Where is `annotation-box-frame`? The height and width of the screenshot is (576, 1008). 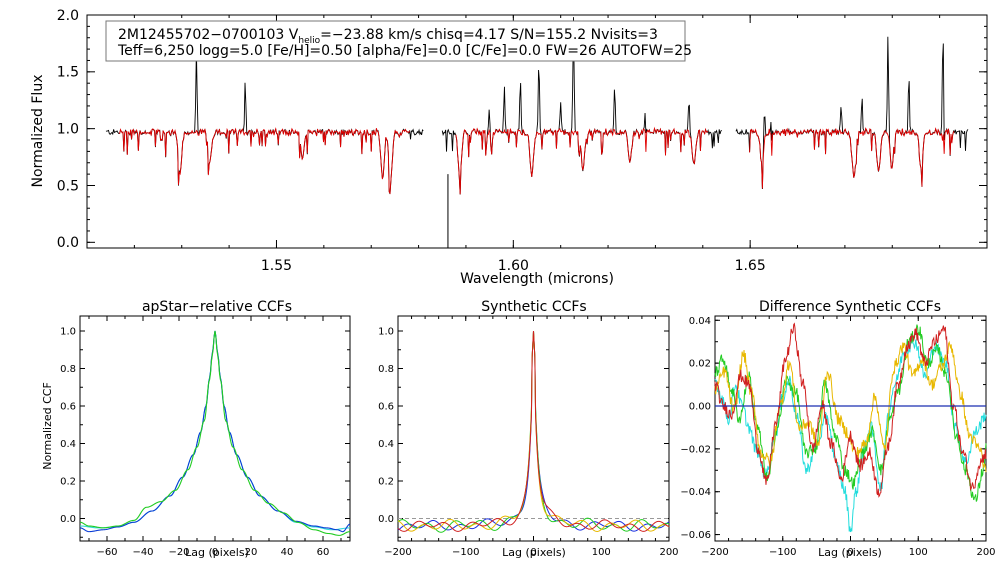 annotation-box-frame is located at coordinates (395, 41).